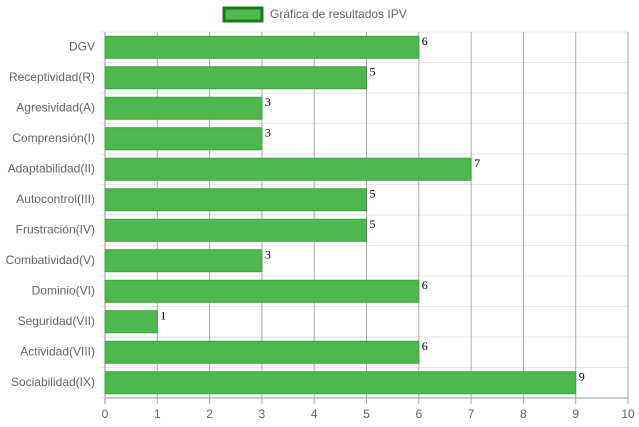 This screenshot has width=639, height=427. Describe the element at coordinates (575, 414) in the screenshot. I see `x-tick-label: 9` at that location.